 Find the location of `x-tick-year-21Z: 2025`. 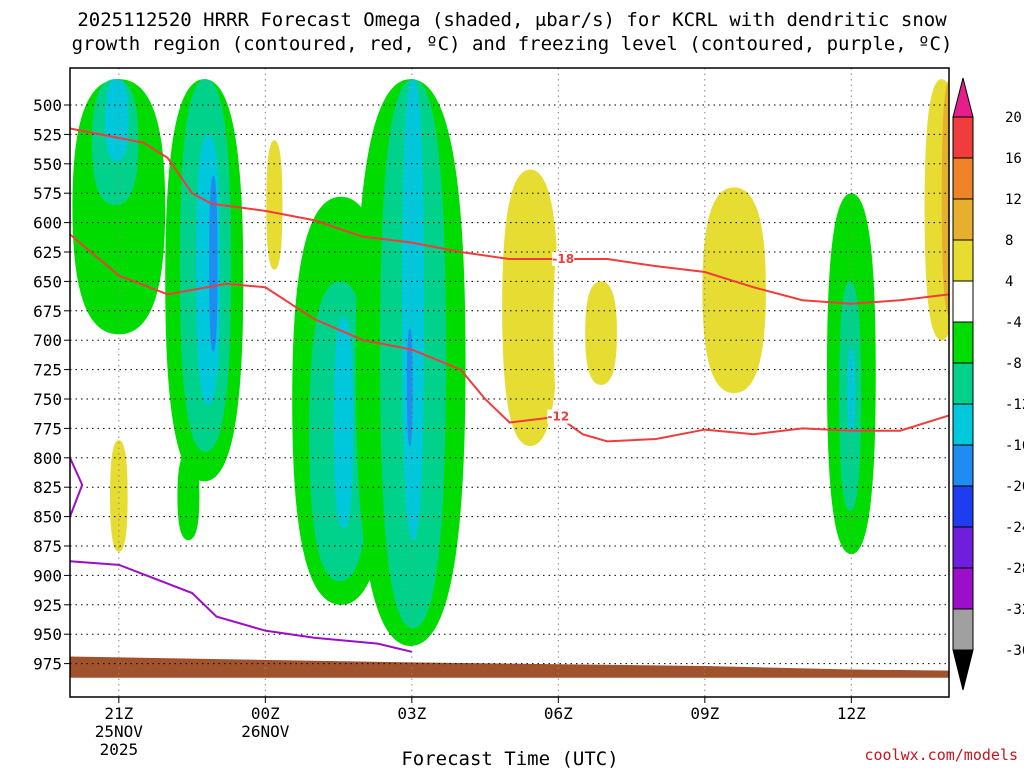

x-tick-year-21Z: 2025 is located at coordinates (119, 749).